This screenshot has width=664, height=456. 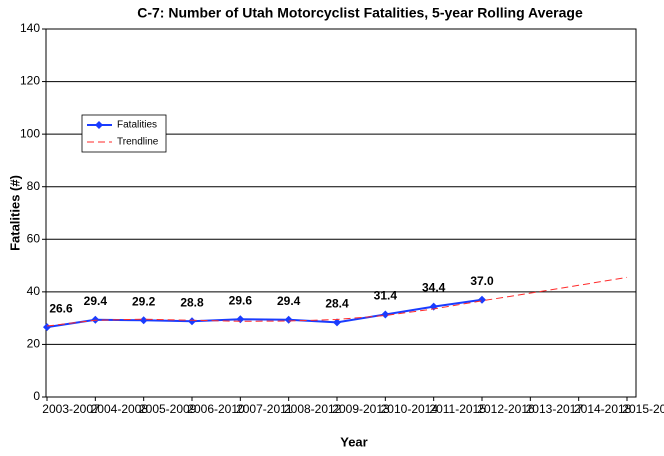 What do you see at coordinates (168, 409) in the screenshot?
I see `x-tick-label: 2005-2009` at bounding box center [168, 409].